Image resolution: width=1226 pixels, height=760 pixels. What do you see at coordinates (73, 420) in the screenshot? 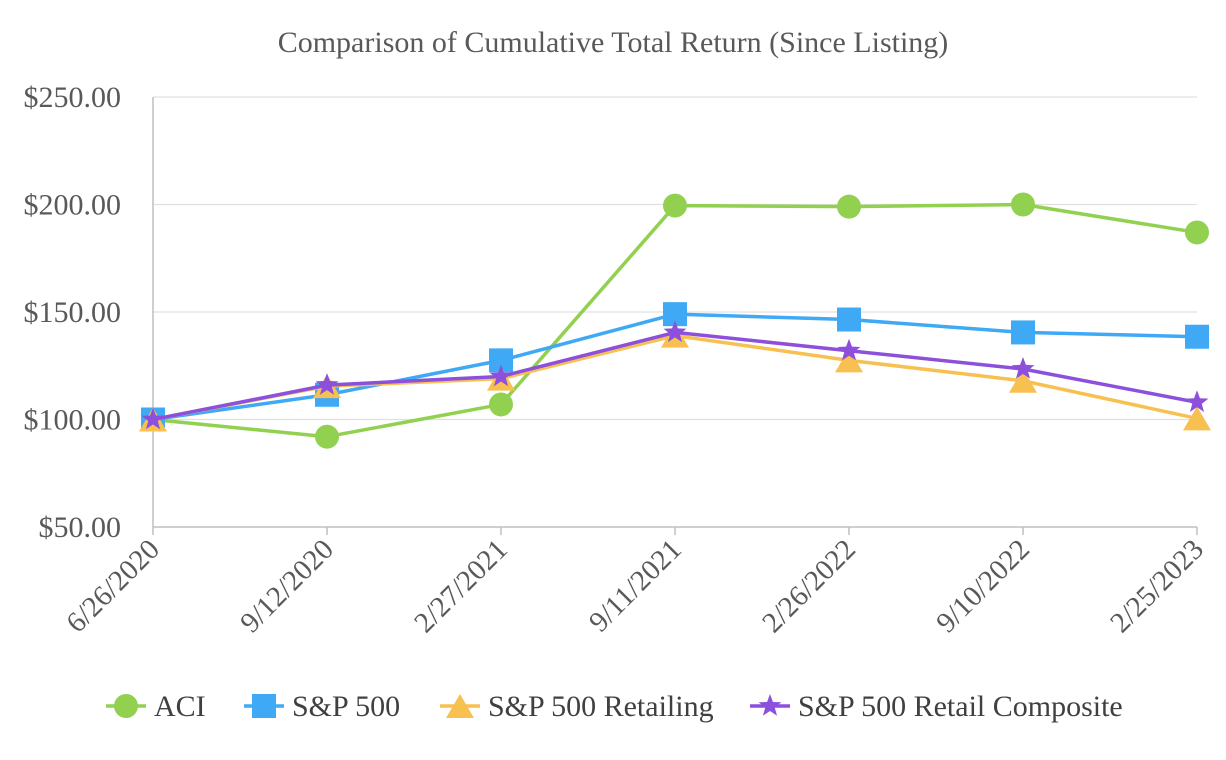
I see `y-tick-label: $100.00` at bounding box center [73, 420].